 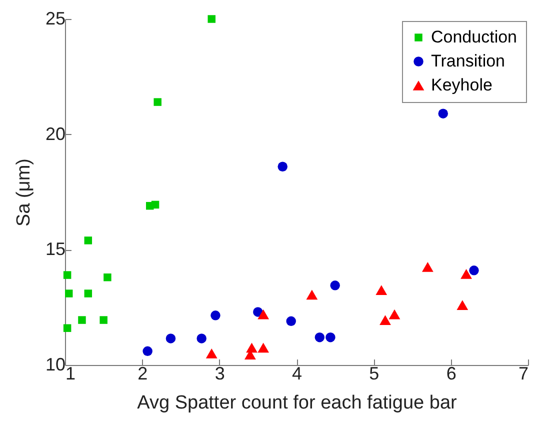 What do you see at coordinates (55, 364) in the screenshot?
I see `y-tick-label: 10` at bounding box center [55, 364].